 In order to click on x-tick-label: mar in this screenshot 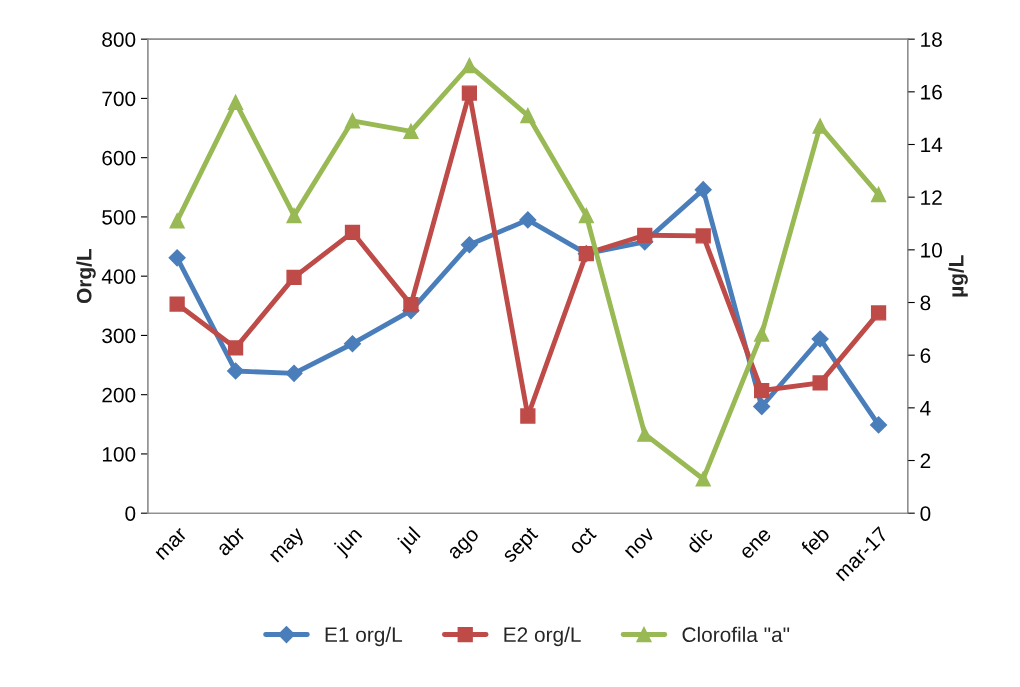, I will do `click(171, 544)`.